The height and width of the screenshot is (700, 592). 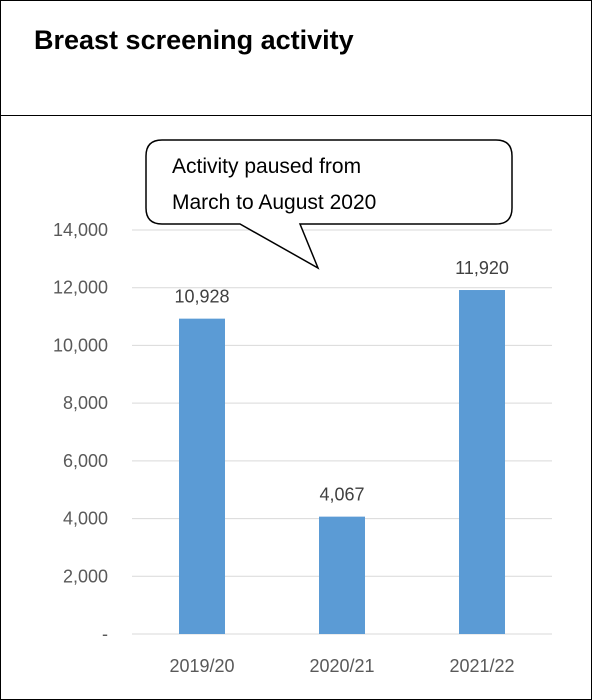 I want to click on y-tick-label: 8,000, so click(x=85, y=403).